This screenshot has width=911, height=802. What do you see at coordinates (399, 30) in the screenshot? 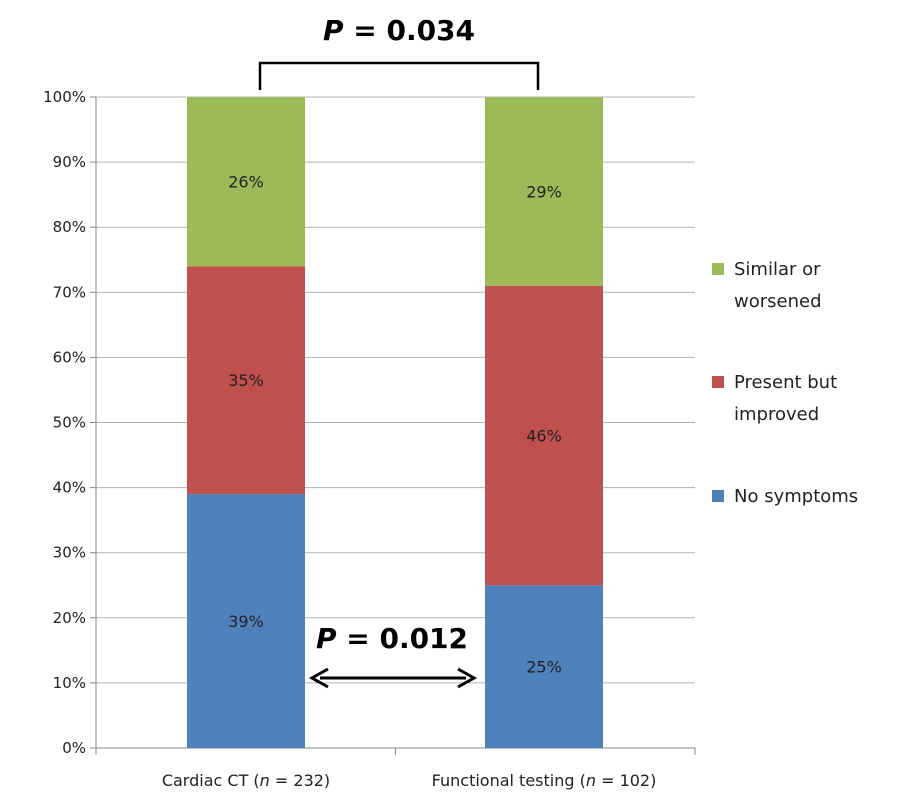
I see `bracket-p-value: P = 0.034` at bounding box center [399, 30].